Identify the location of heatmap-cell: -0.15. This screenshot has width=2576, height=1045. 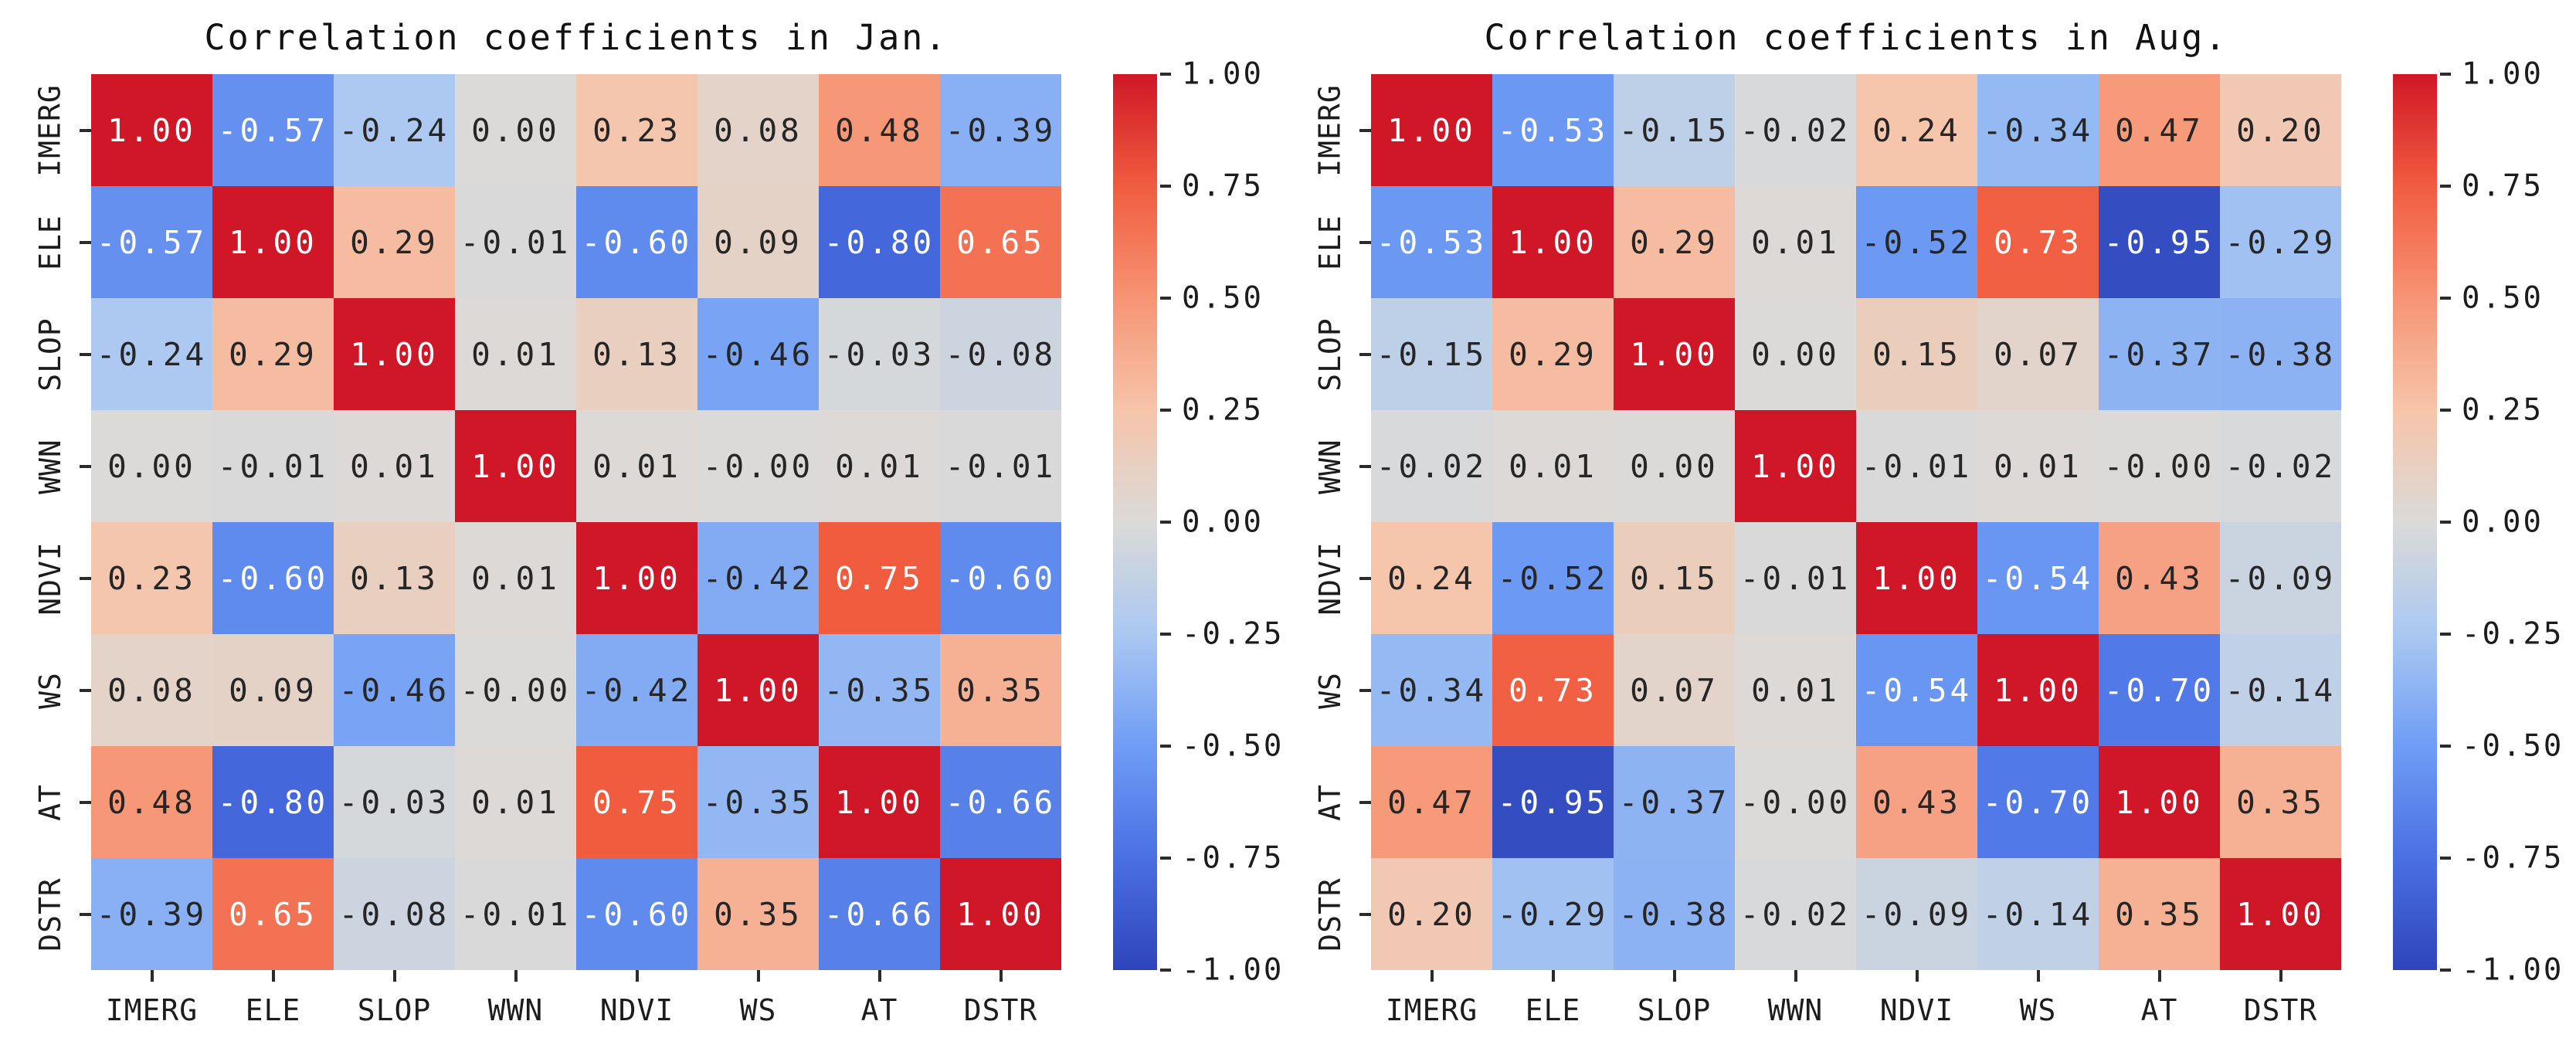
(1431, 354).